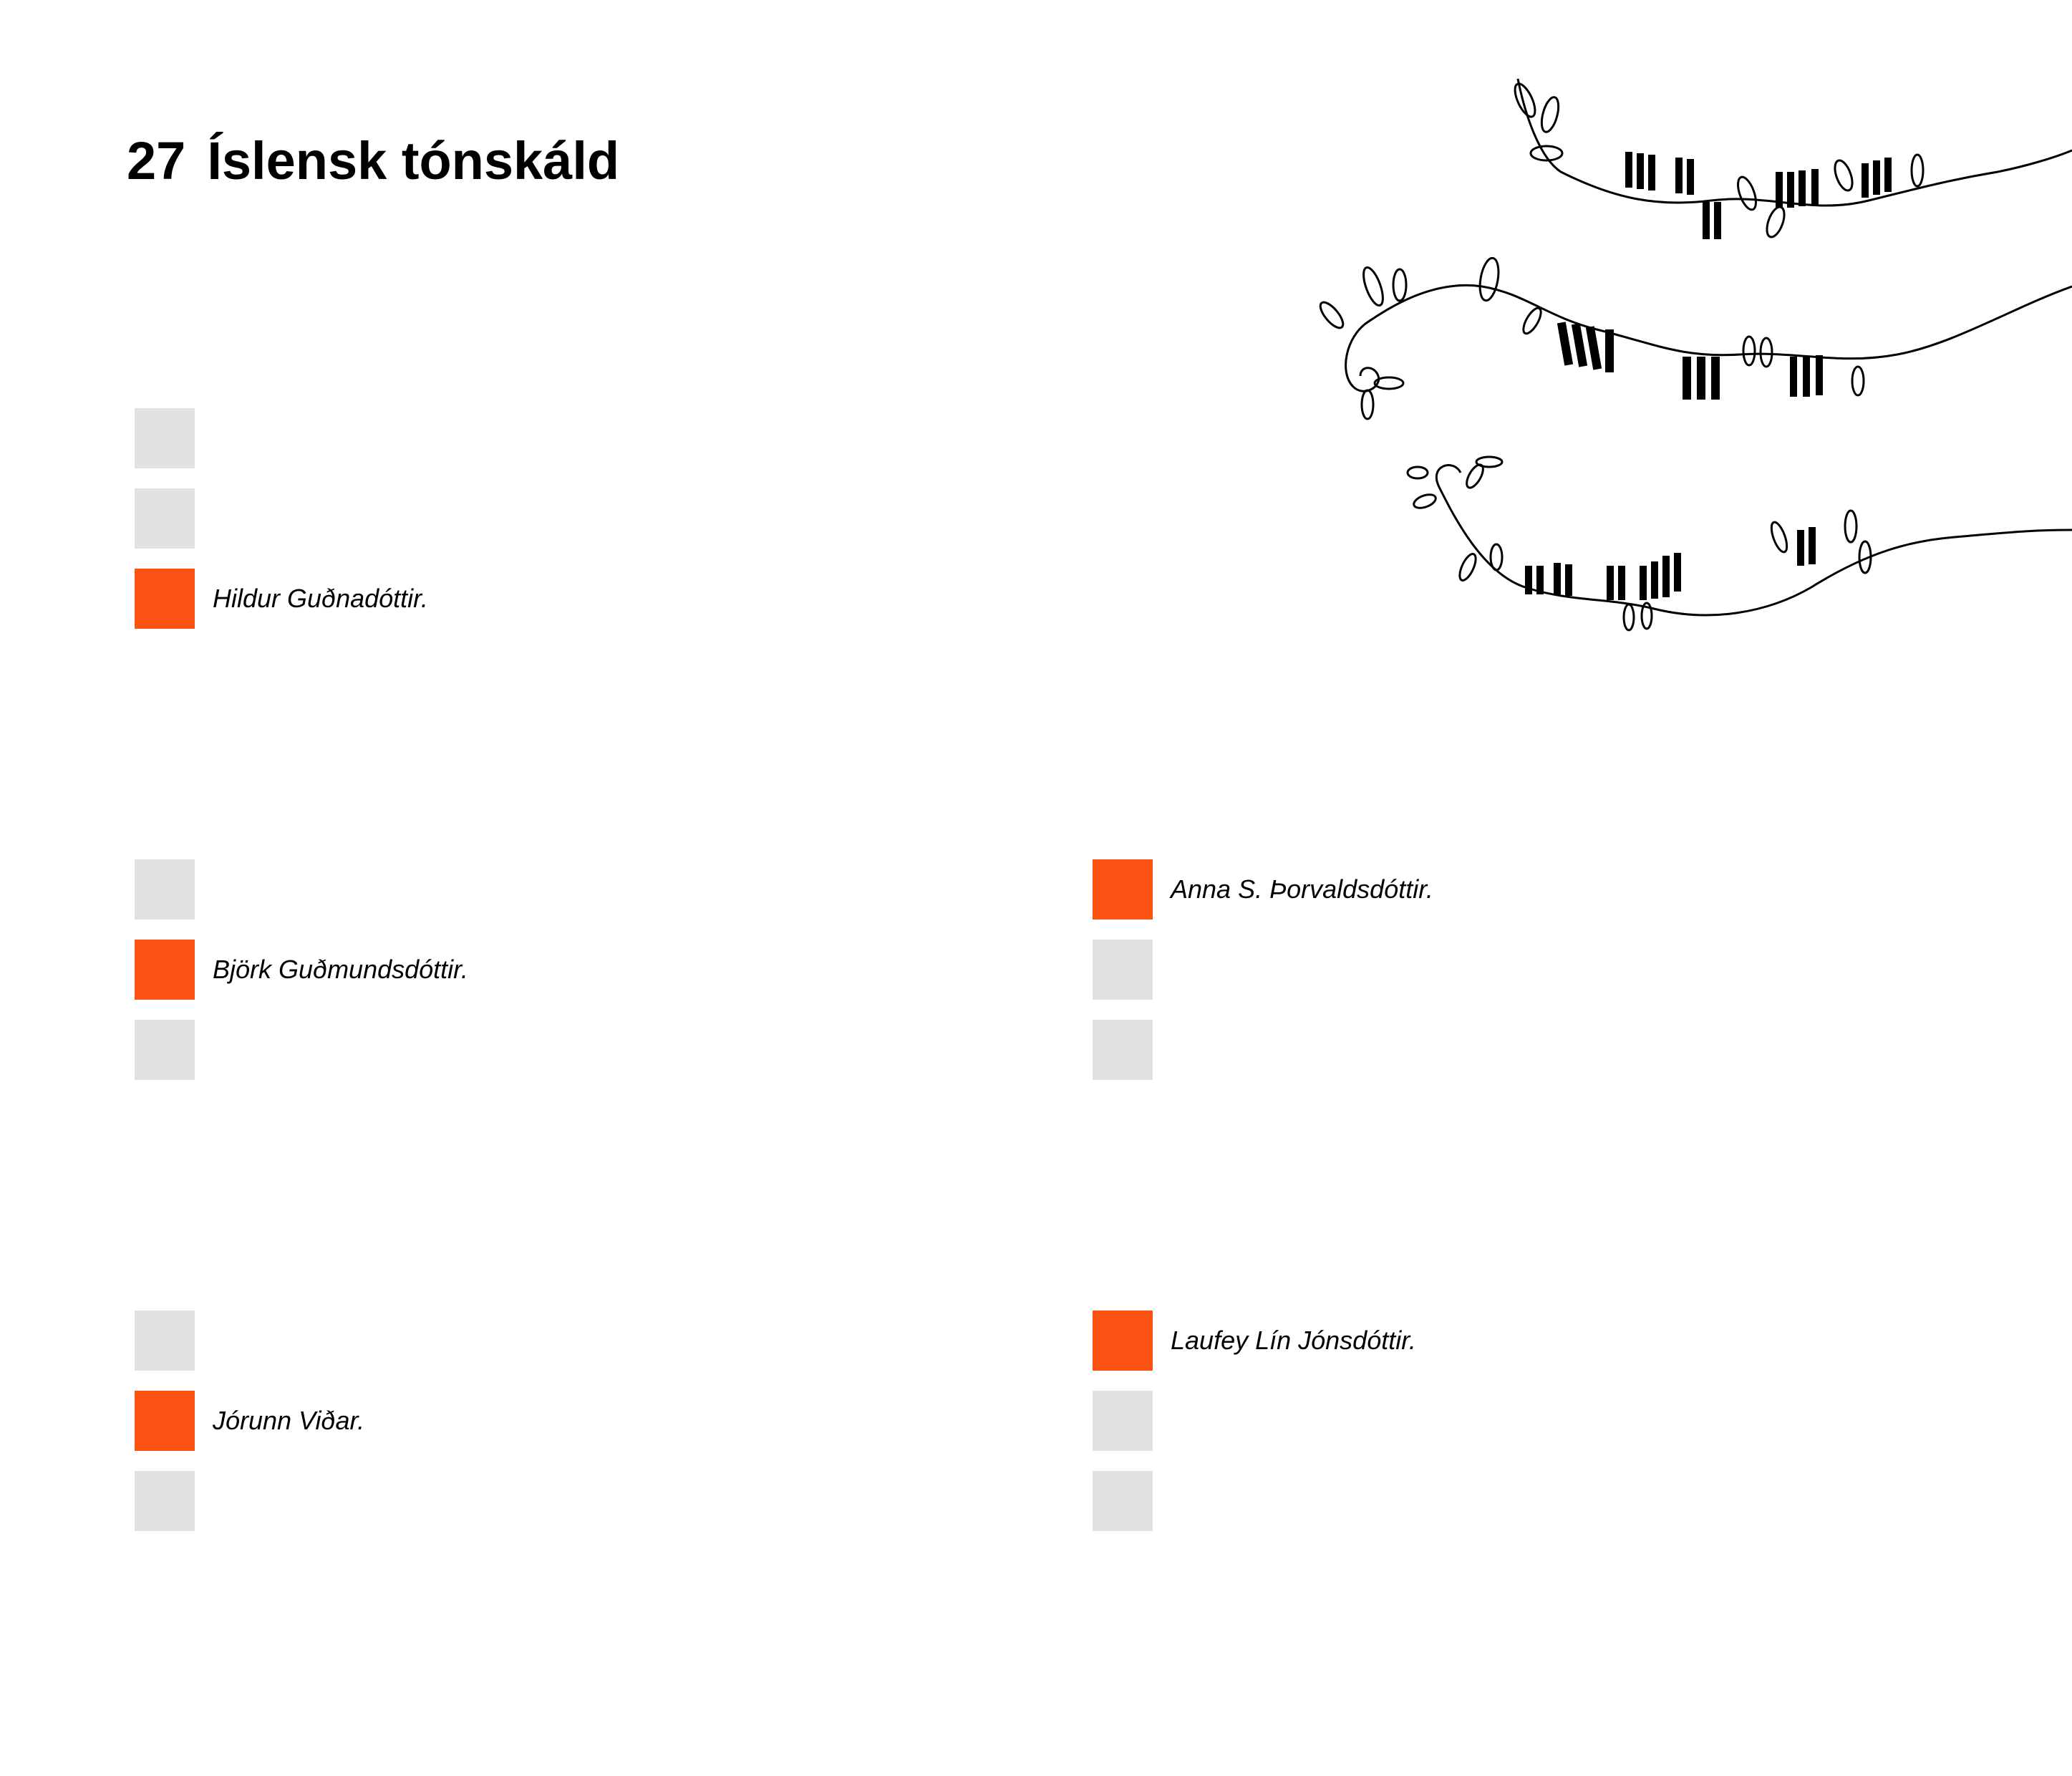 Image resolution: width=2072 pixels, height=1776 pixels. I want to click on answer-group-4: Anna S. Þorvaldsdóttir., so click(1263, 979).